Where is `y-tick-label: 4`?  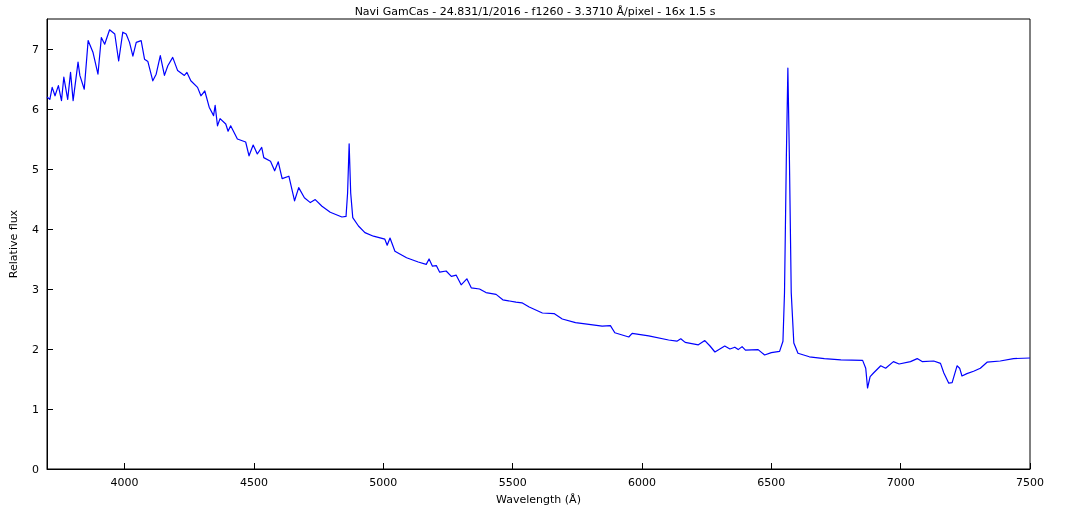 y-tick-label: 4 is located at coordinates (35, 229).